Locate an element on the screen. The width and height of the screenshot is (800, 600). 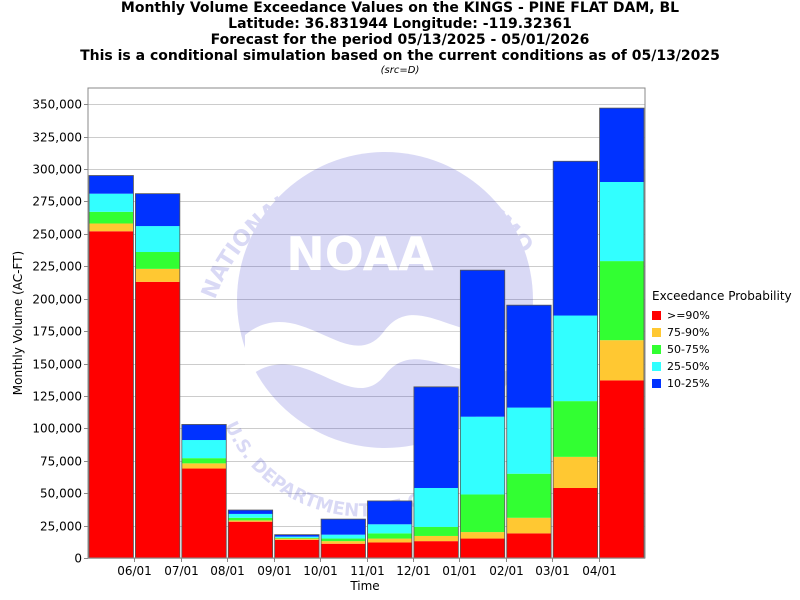
y-tick-label: 100,000 is located at coordinates (57, 429).